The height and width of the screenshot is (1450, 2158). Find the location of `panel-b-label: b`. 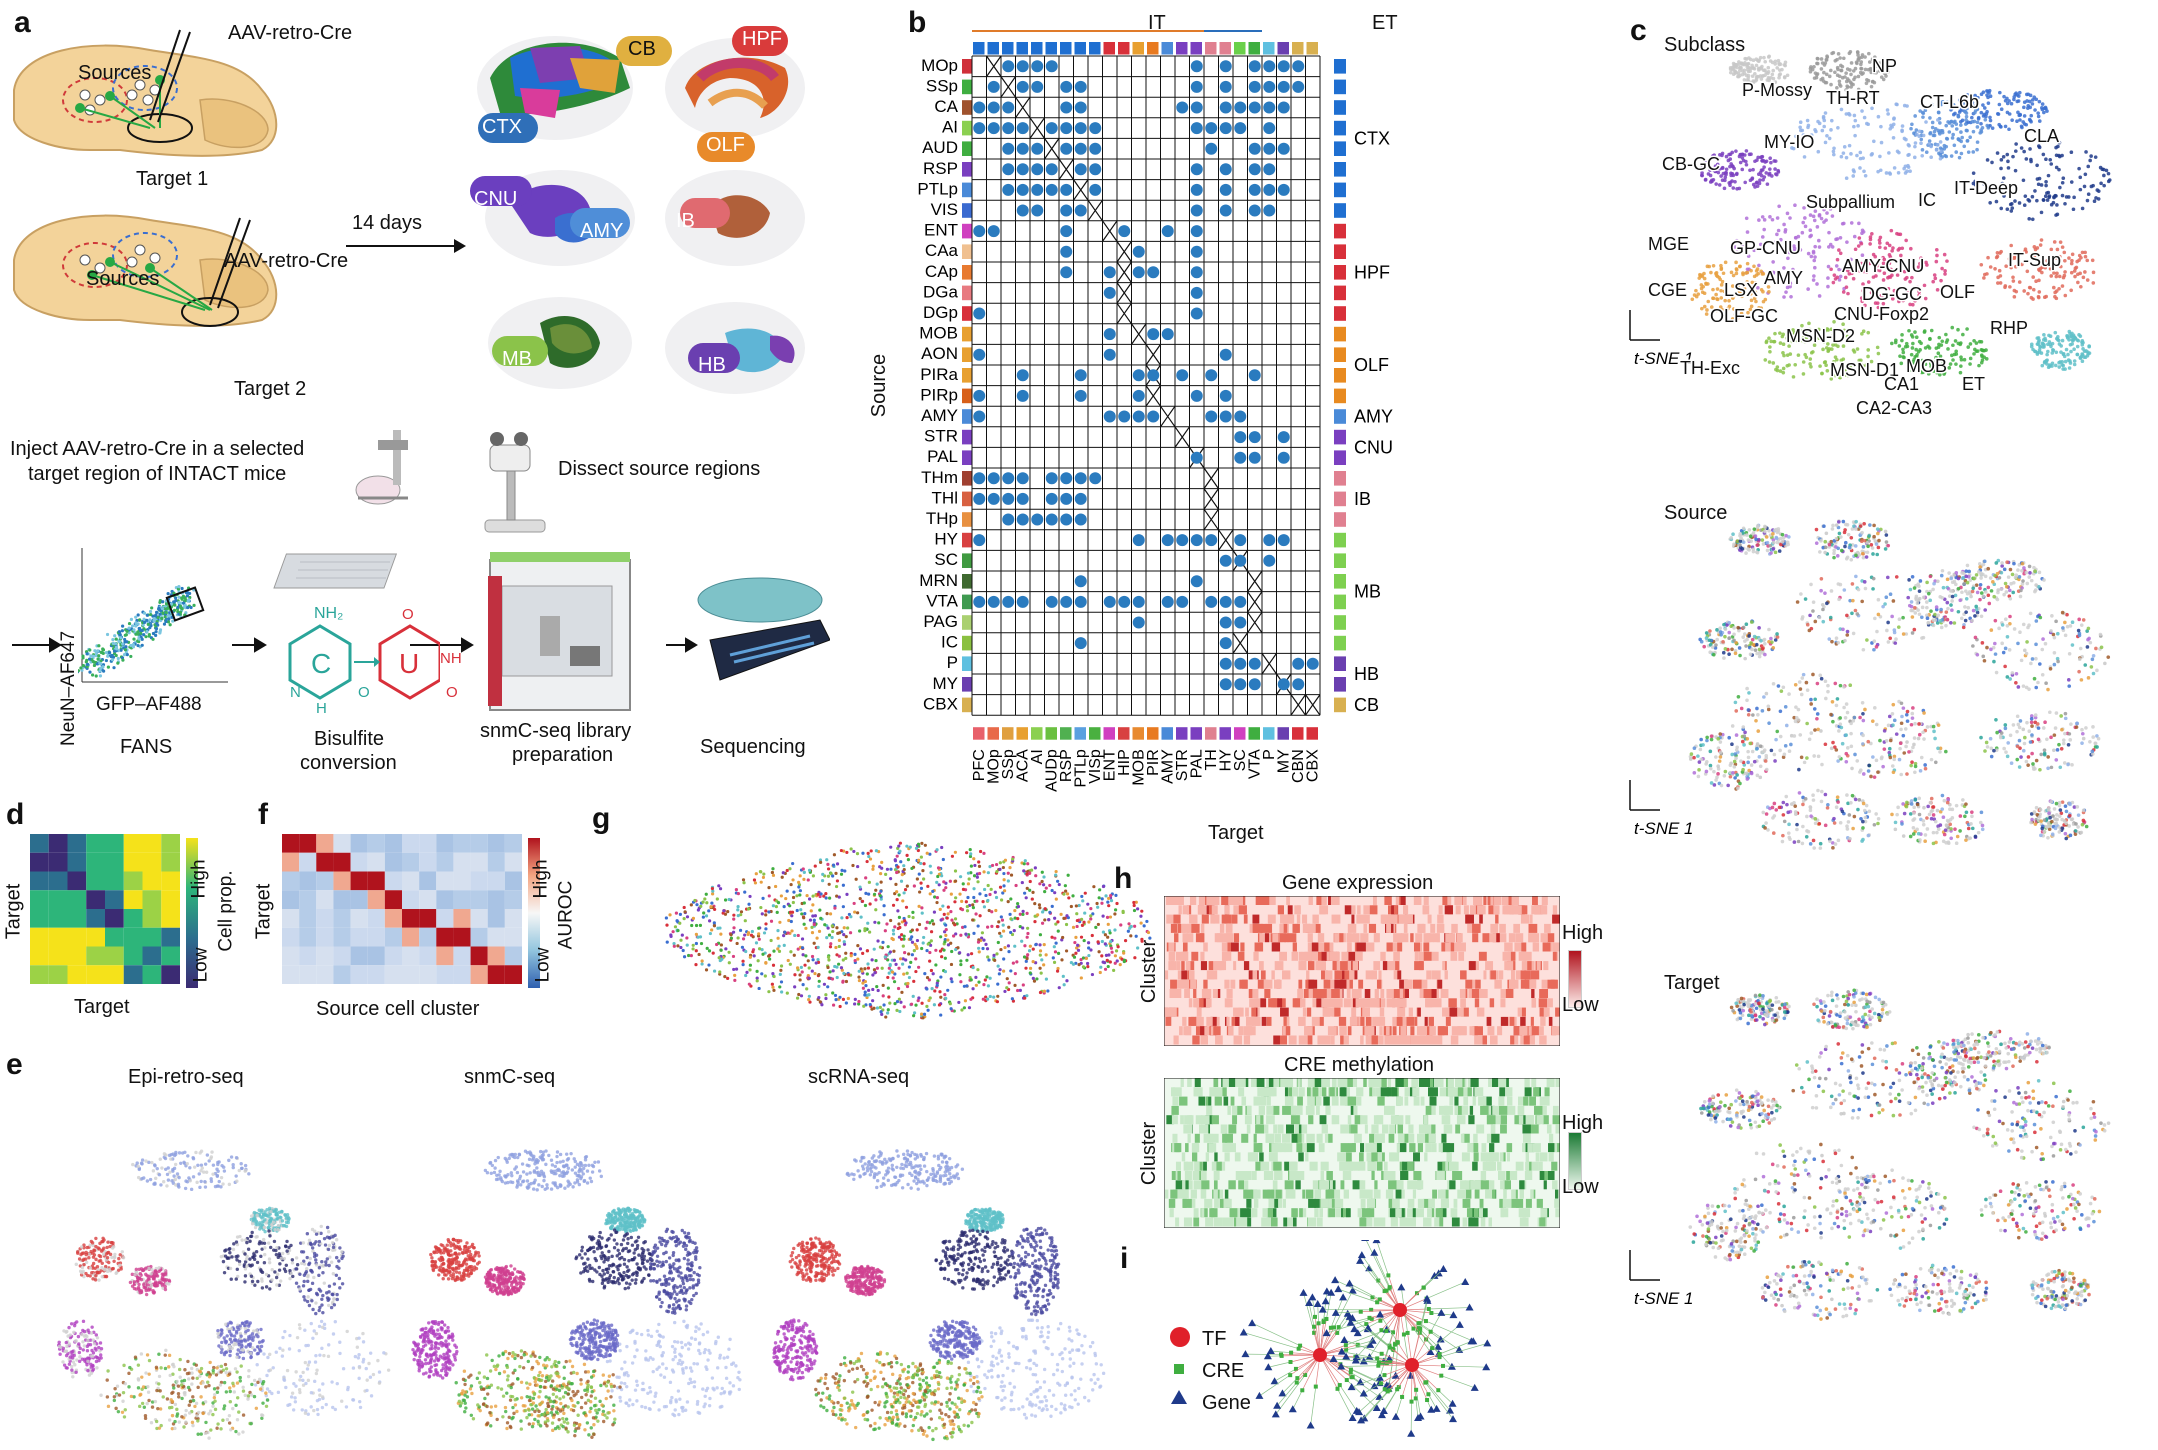

panel-b-label: b is located at coordinates (917, 22).